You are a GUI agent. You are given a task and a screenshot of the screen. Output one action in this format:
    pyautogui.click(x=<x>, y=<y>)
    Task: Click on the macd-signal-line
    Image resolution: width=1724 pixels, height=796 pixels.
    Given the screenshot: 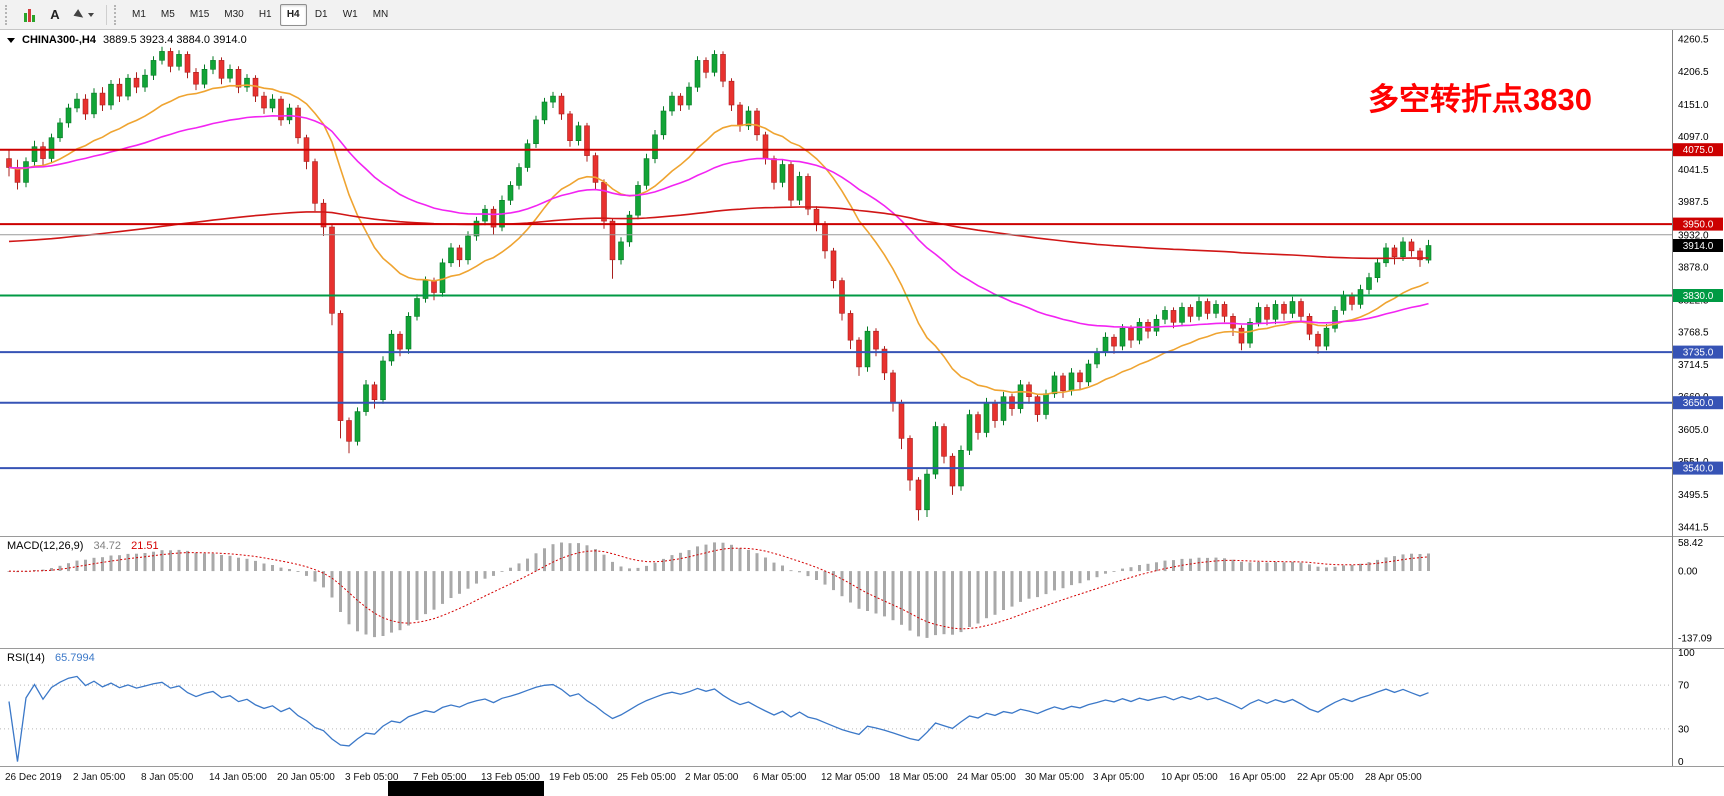 What is the action you would take?
    pyautogui.click(x=718, y=588)
    